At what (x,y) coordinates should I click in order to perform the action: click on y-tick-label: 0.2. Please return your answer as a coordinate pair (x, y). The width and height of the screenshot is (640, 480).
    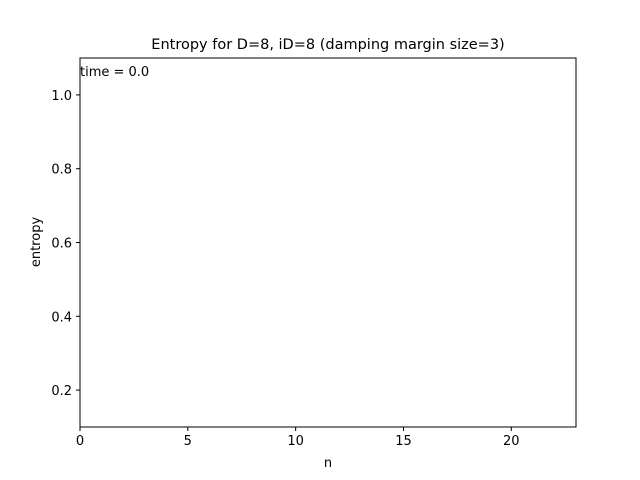
    Looking at the image, I should click on (61, 391).